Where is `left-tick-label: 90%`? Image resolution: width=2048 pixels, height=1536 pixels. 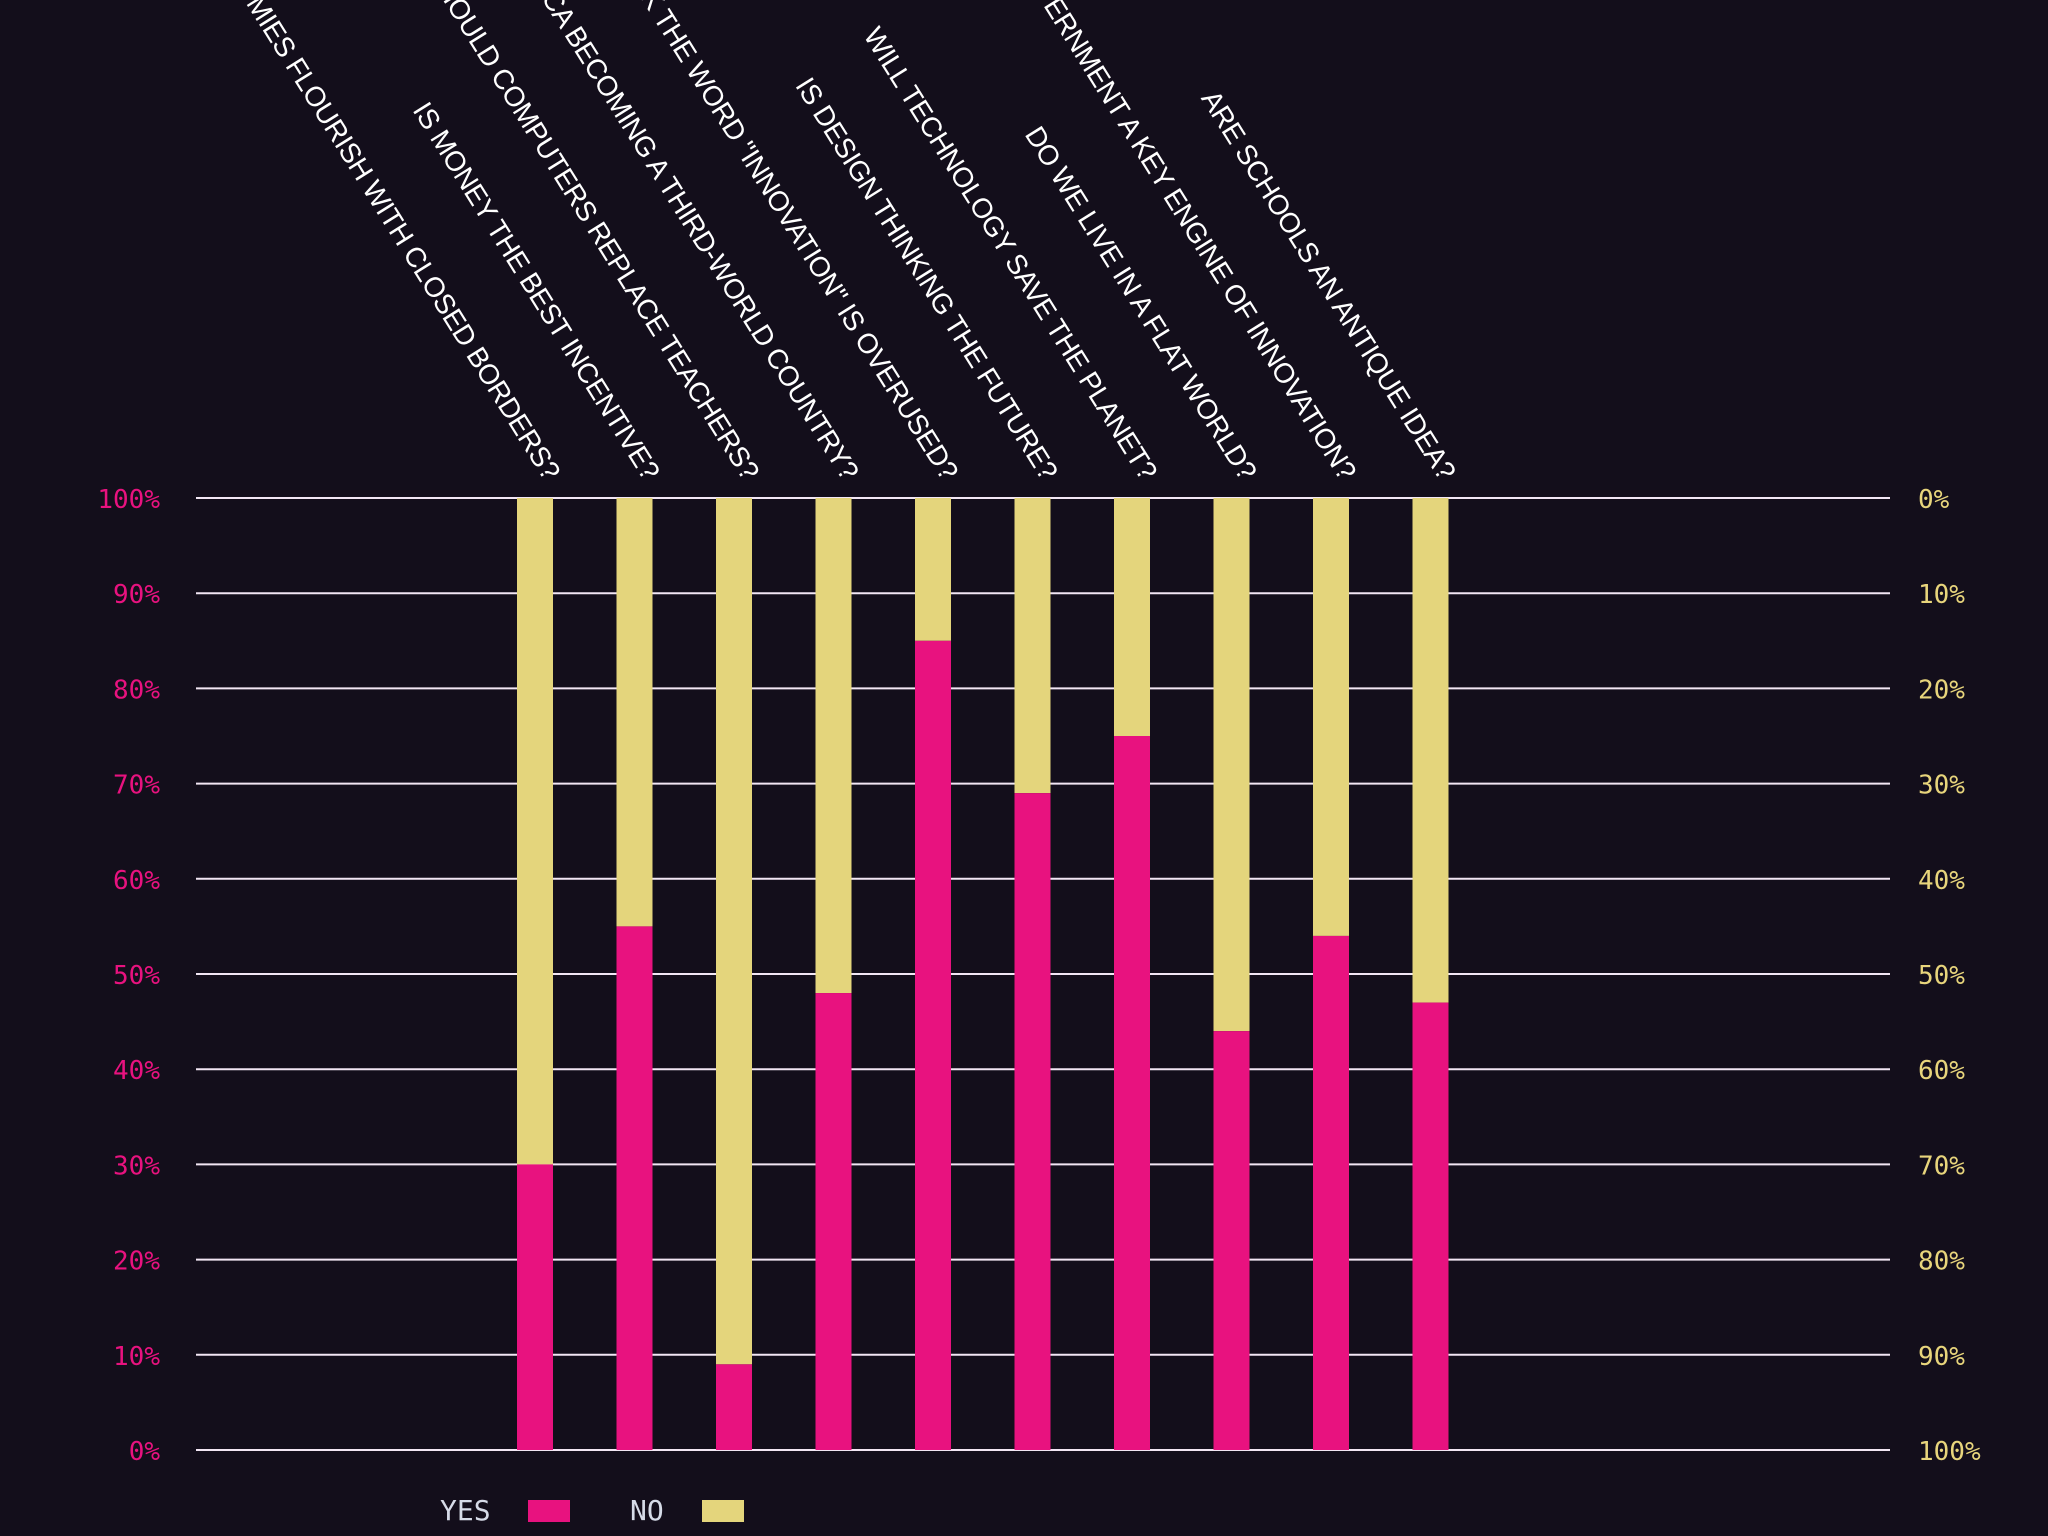 left-tick-label: 90% is located at coordinates (136, 595).